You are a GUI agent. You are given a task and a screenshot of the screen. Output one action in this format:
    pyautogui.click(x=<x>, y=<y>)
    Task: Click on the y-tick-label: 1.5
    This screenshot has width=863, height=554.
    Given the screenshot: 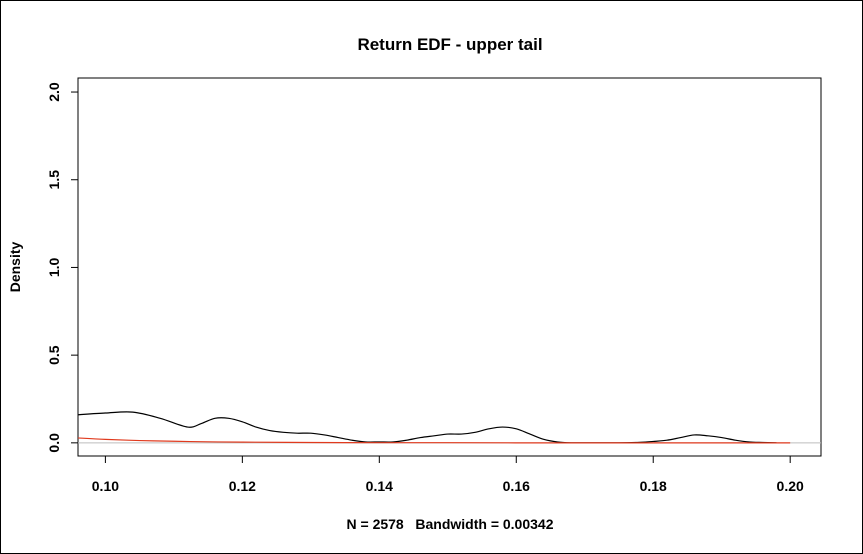 What is the action you would take?
    pyautogui.click(x=54, y=180)
    